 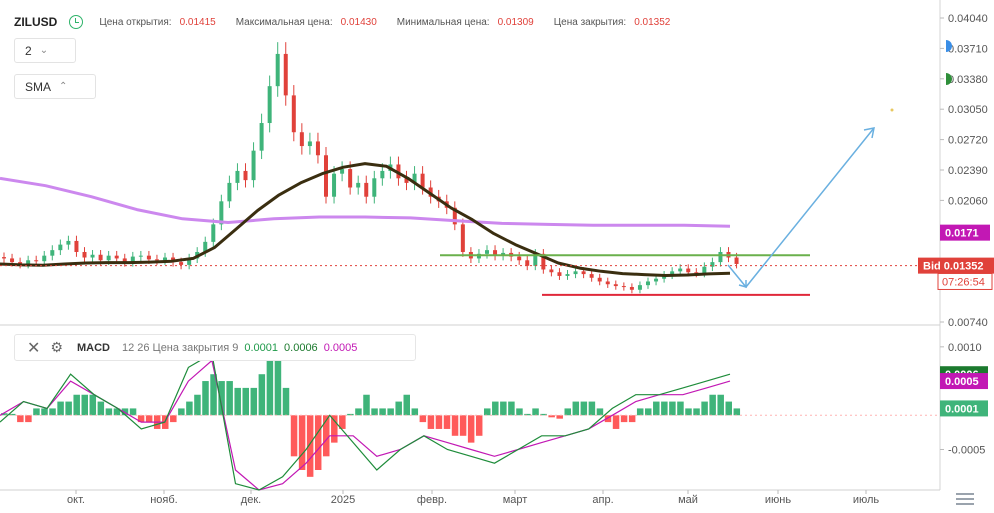 I want to click on y-tick-label: 0.03050, so click(x=968, y=110).